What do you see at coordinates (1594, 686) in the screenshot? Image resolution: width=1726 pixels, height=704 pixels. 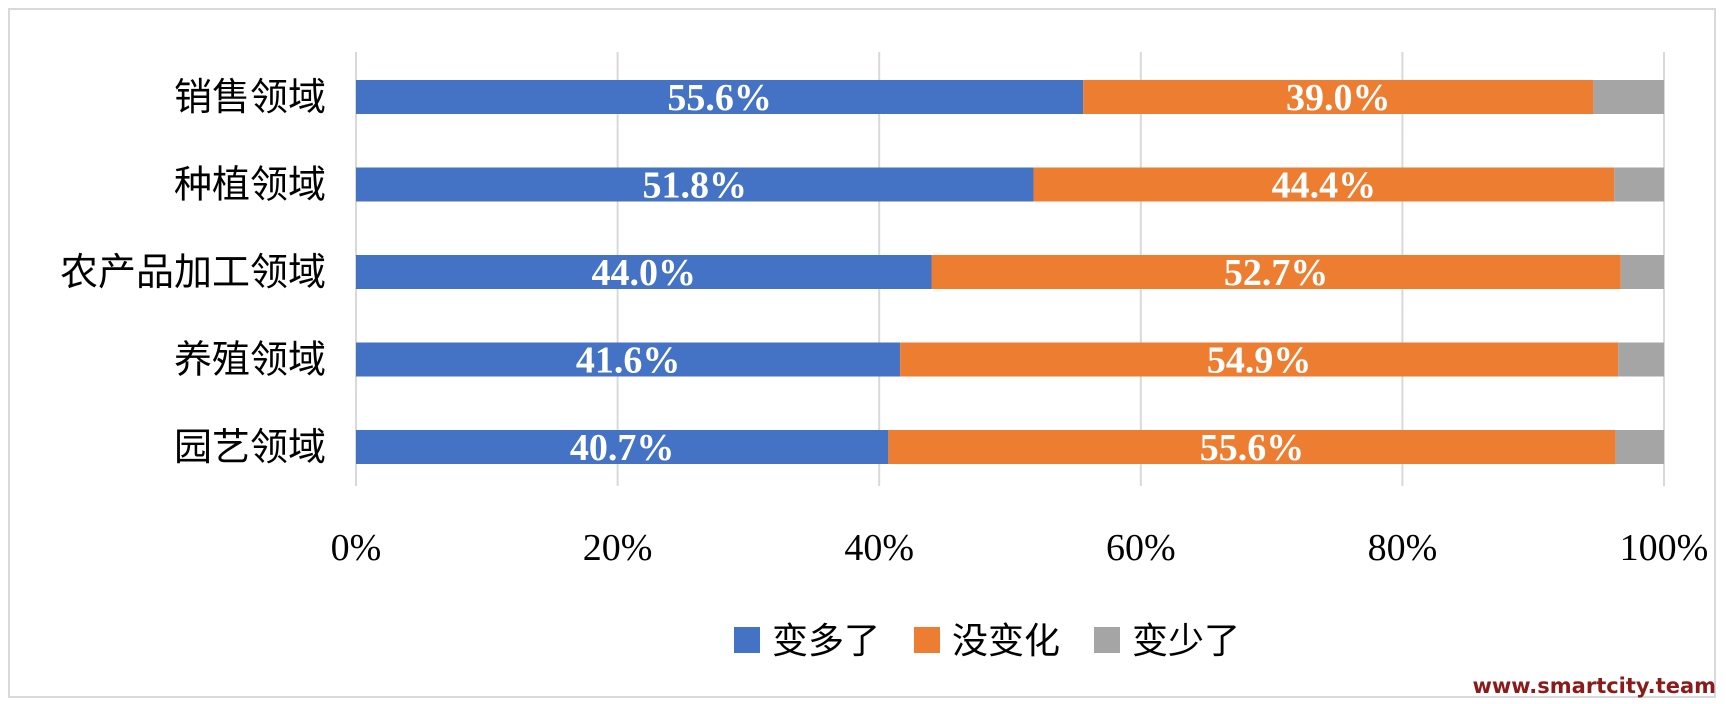 I see `watermark-text: www.smartcity.team` at bounding box center [1594, 686].